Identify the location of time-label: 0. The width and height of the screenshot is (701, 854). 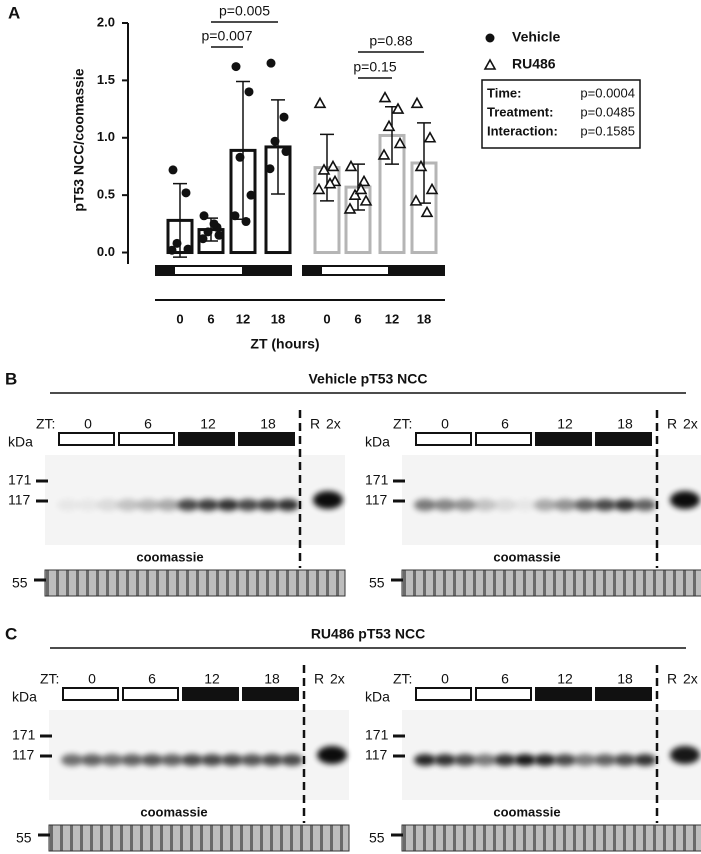
(445, 679).